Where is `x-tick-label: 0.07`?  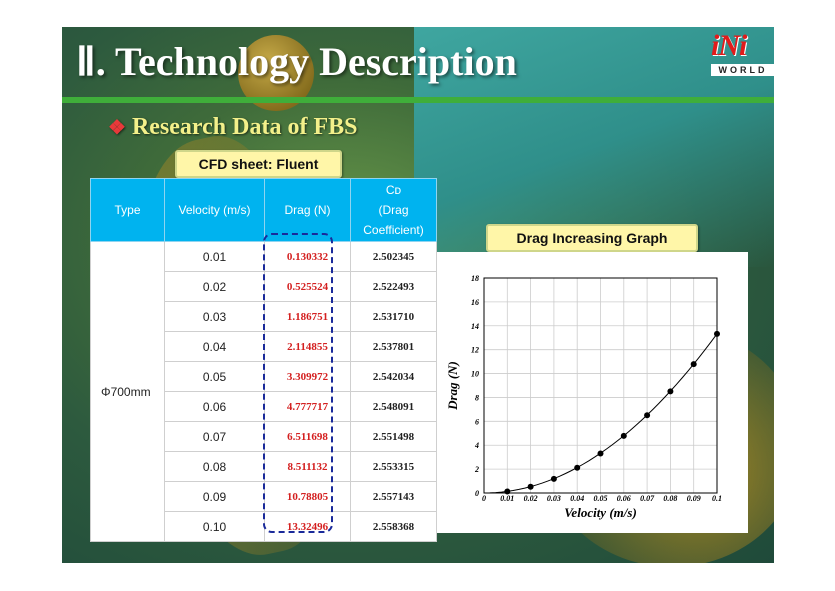
x-tick-label: 0.07 is located at coordinates (647, 498).